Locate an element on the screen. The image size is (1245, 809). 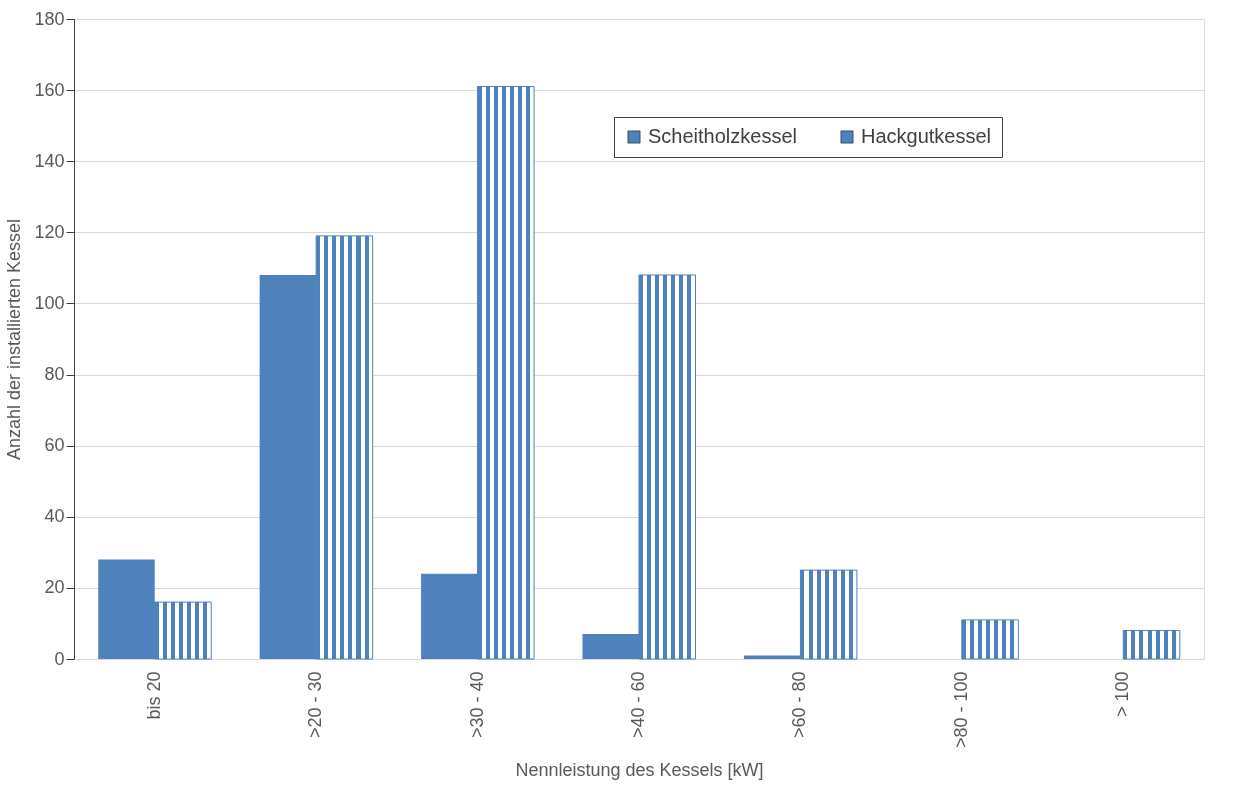
y-tick-label: 100 is located at coordinates (49, 302).